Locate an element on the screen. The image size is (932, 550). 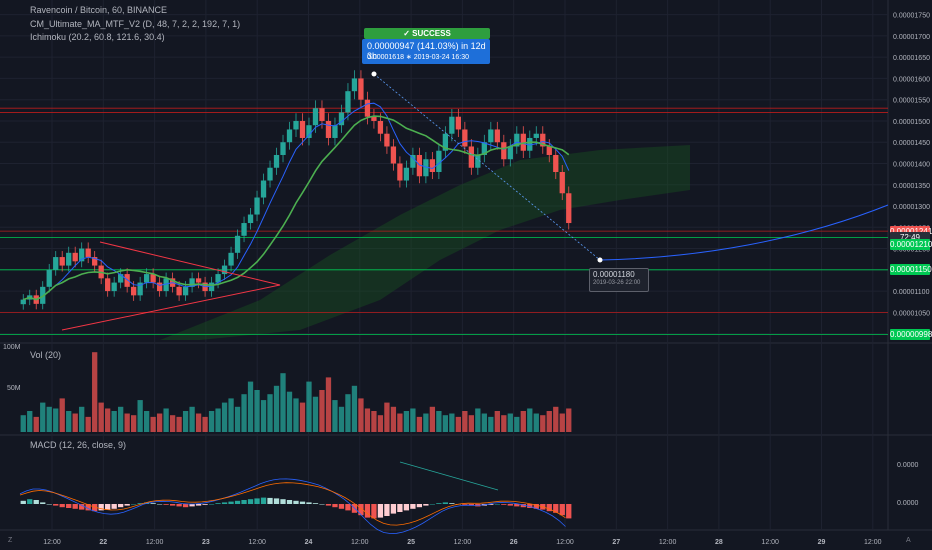
y-tick-label: 0.00001500 is located at coordinates (911, 122).